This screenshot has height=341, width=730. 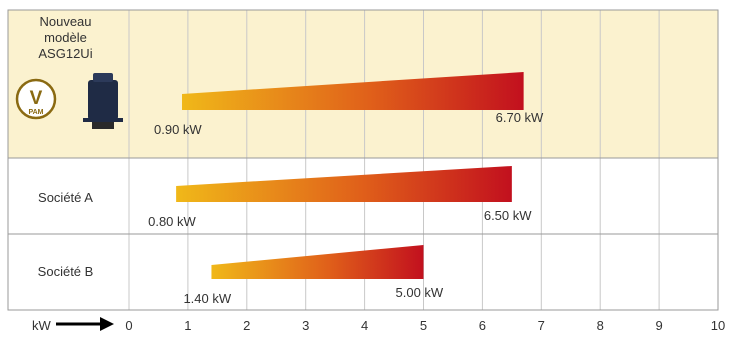 What do you see at coordinates (65, 53) in the screenshot?
I see `row-label-line: ASG12Ui` at bounding box center [65, 53].